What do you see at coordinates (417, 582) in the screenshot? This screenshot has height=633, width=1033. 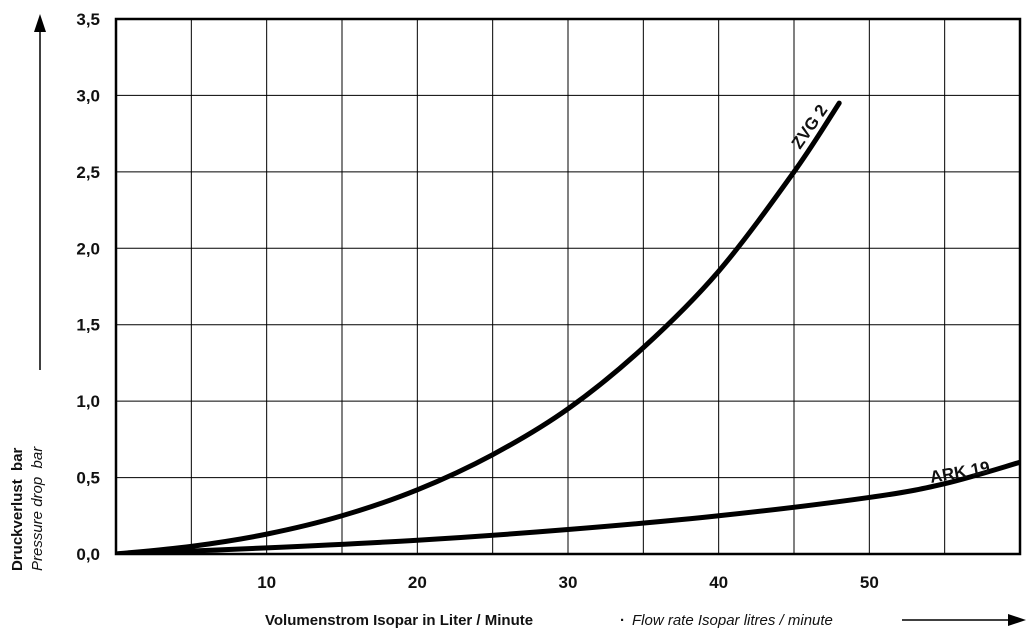 I see `x-tick-label: 20` at bounding box center [417, 582].